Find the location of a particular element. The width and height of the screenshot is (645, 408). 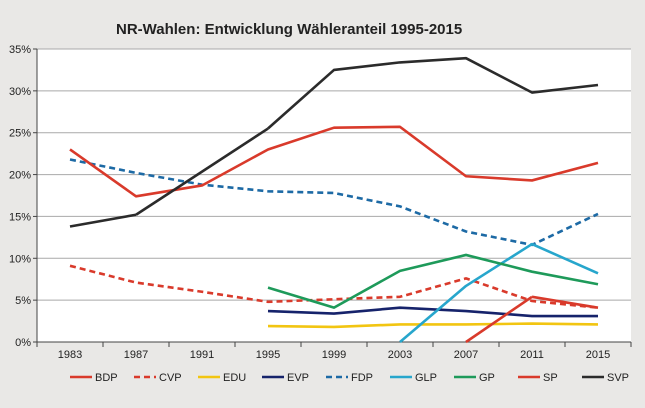

legend-label-gp: GP is located at coordinates (487, 378).